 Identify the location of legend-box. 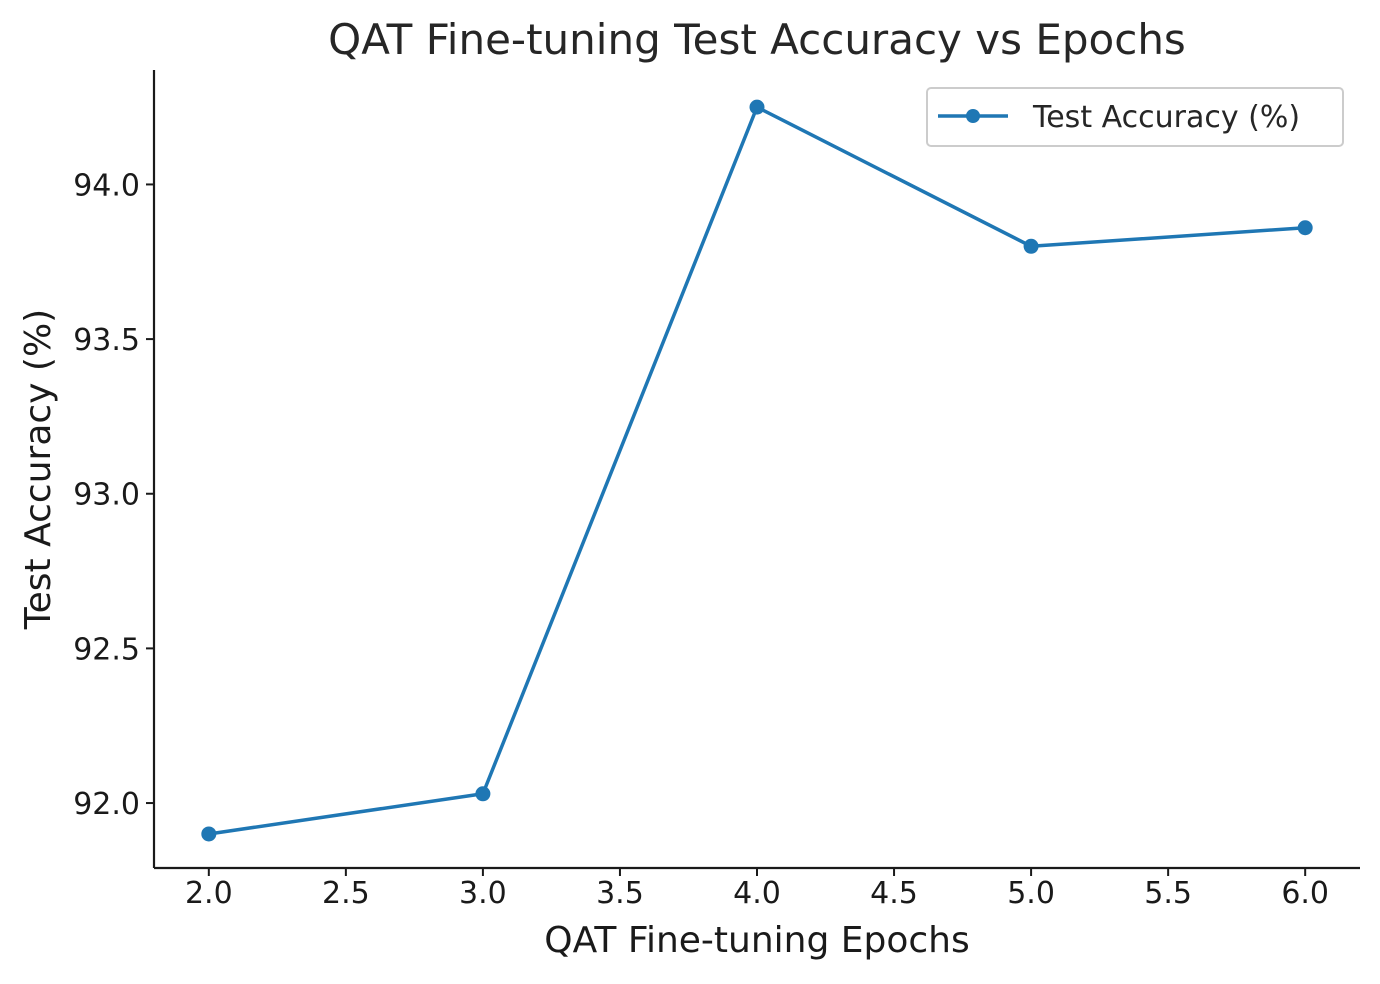
(1135, 117).